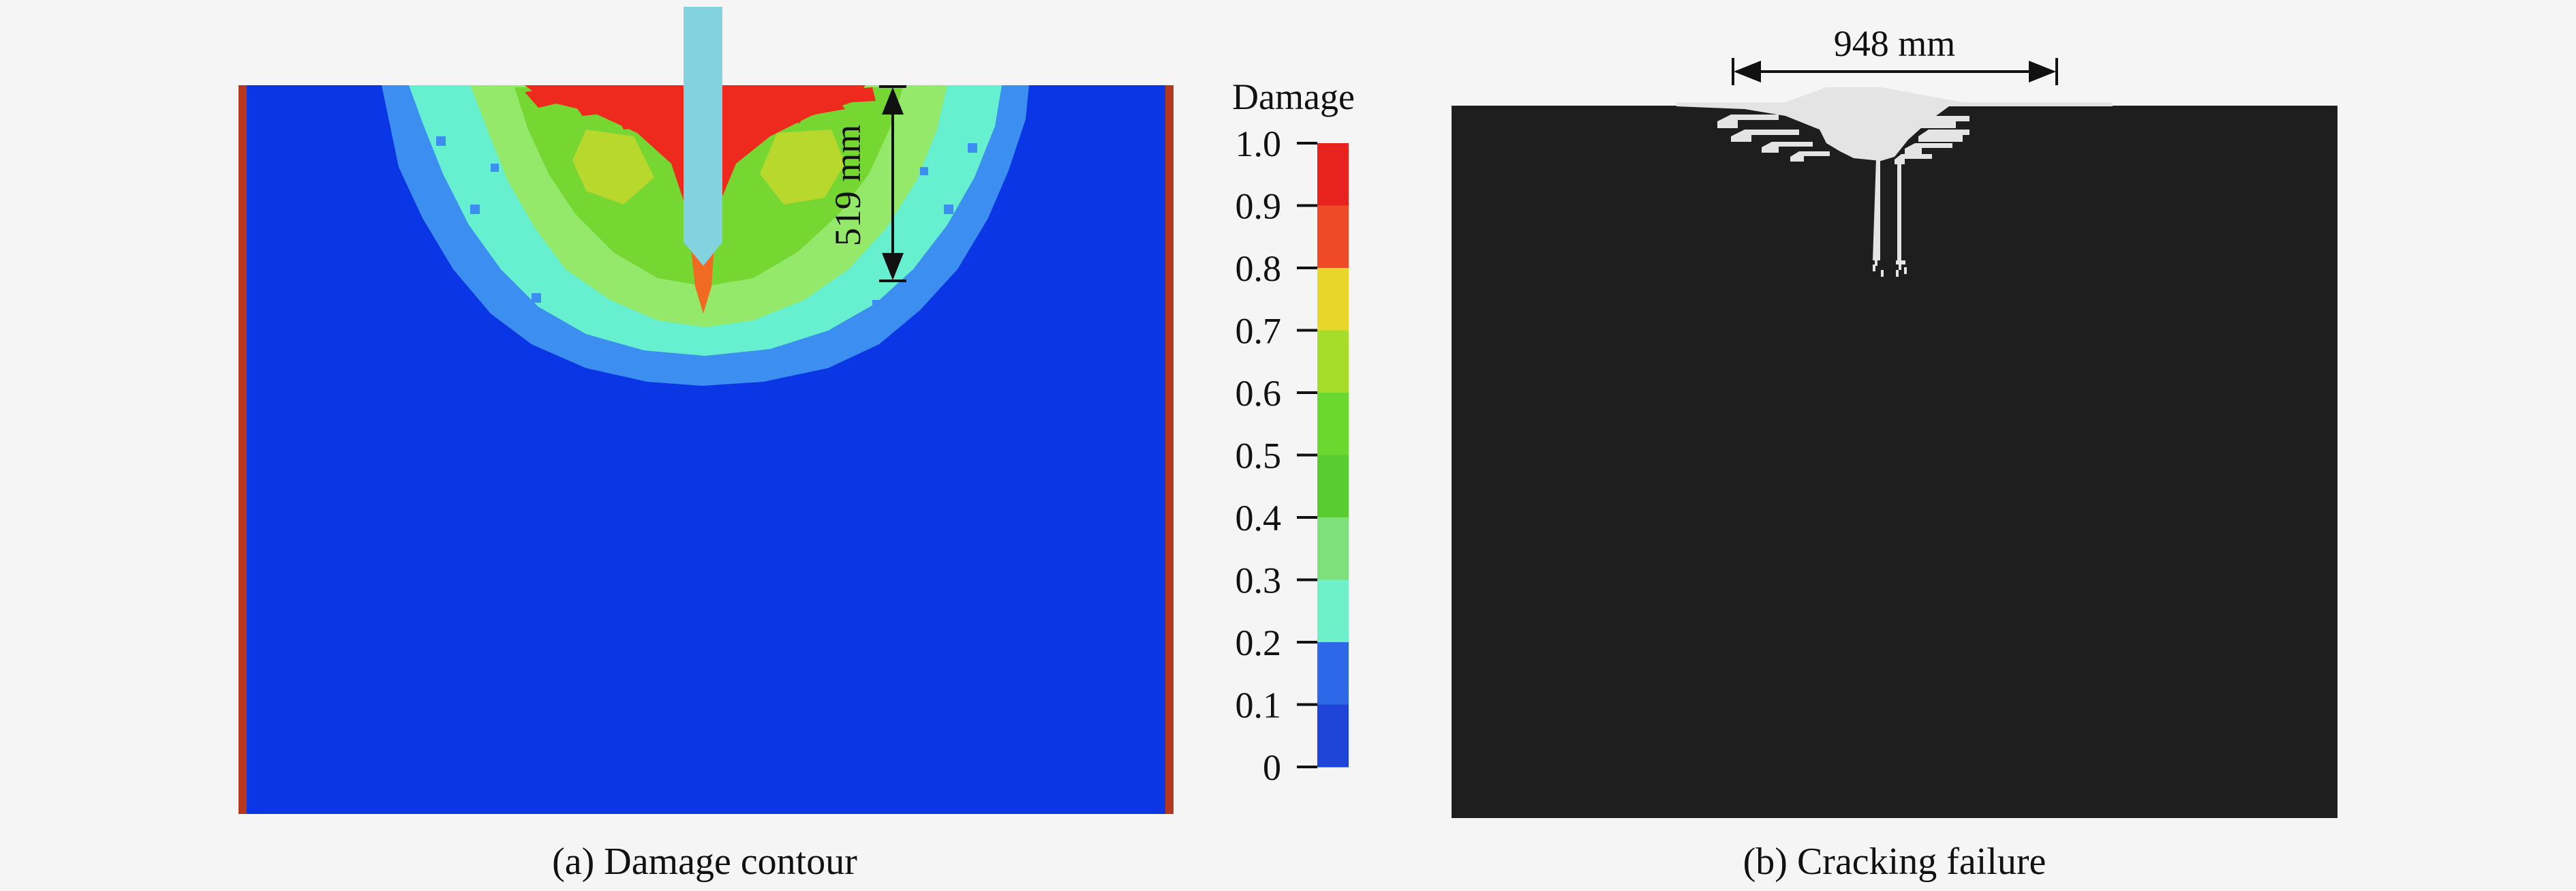  What do you see at coordinates (703, 136) in the screenshot?
I see `penetrator` at bounding box center [703, 136].